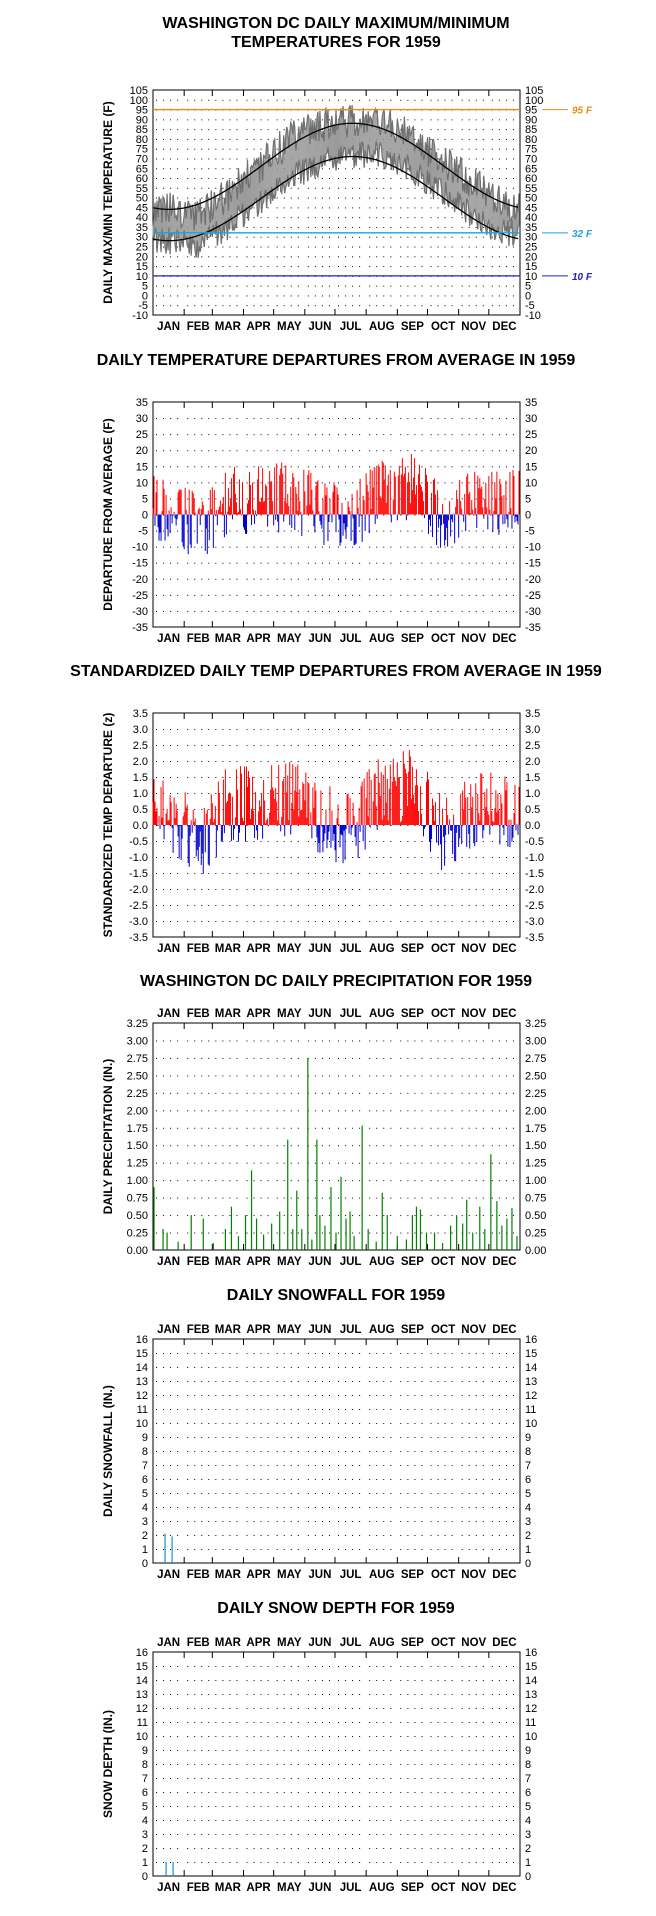  Describe the element at coordinates (534, 842) in the screenshot. I see `y-tick-label-right: -0.5` at that location.